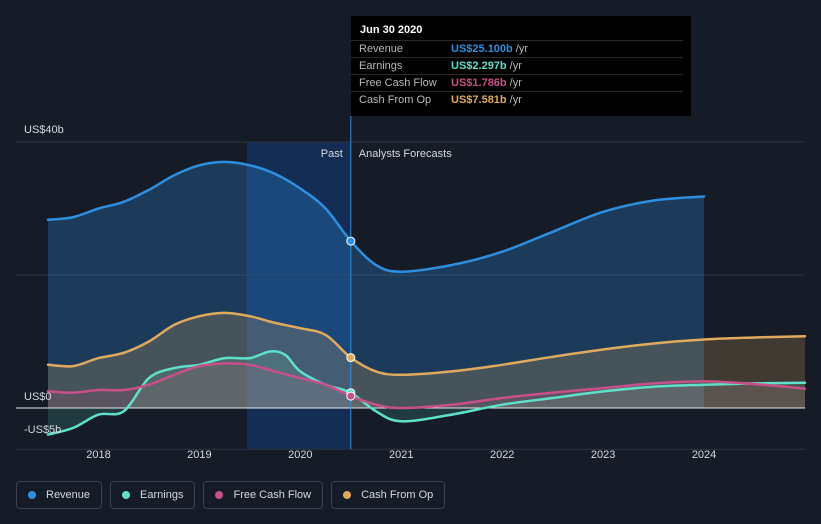 The height and width of the screenshot is (524, 821). Describe the element at coordinates (351, 358) in the screenshot. I see `cash-from-op-marker-dot` at that location.